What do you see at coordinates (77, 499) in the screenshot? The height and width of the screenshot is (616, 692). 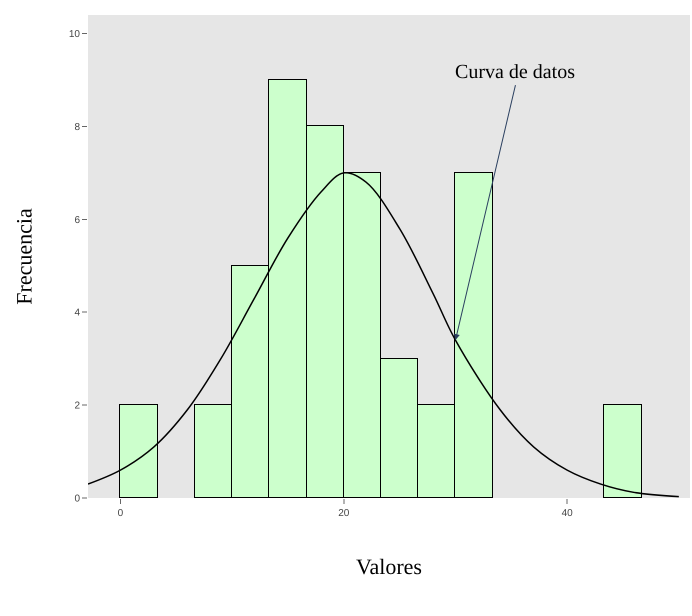 I see `y-tick-label: 0` at bounding box center [77, 499].